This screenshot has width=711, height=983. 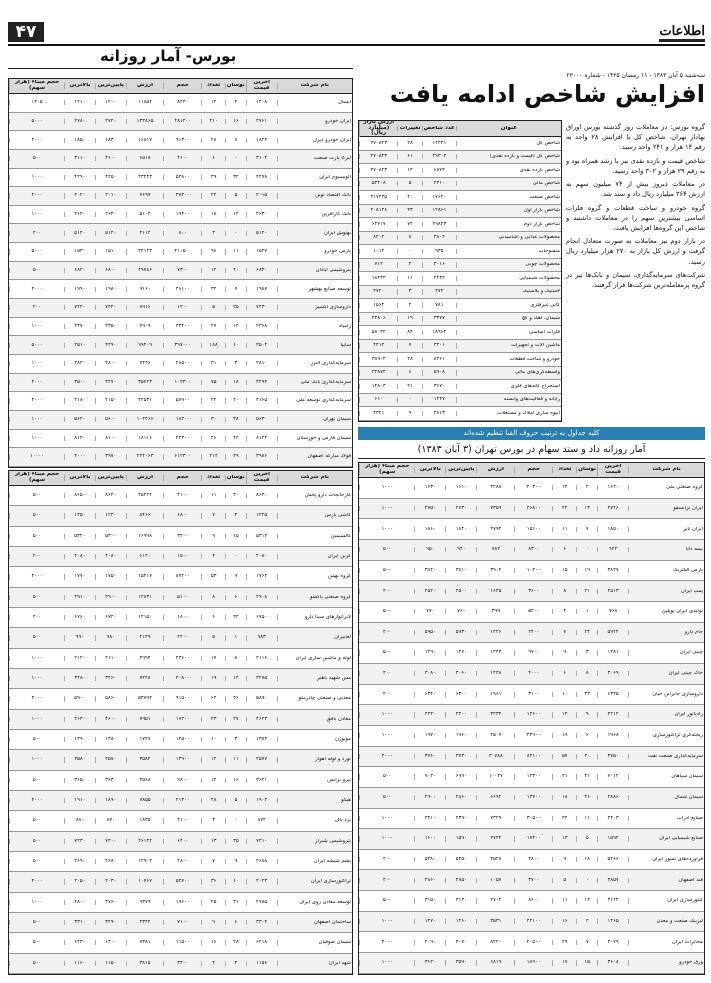 I want to click on cell-value: ۲۲۹۰۰, so click(x=533, y=736).